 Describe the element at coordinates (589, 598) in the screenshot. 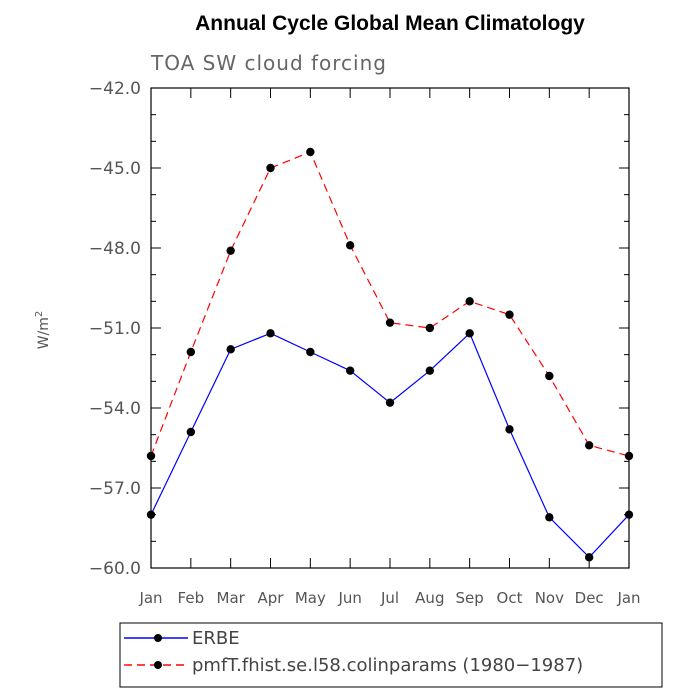

I see `x-tick-label: Dec` at that location.